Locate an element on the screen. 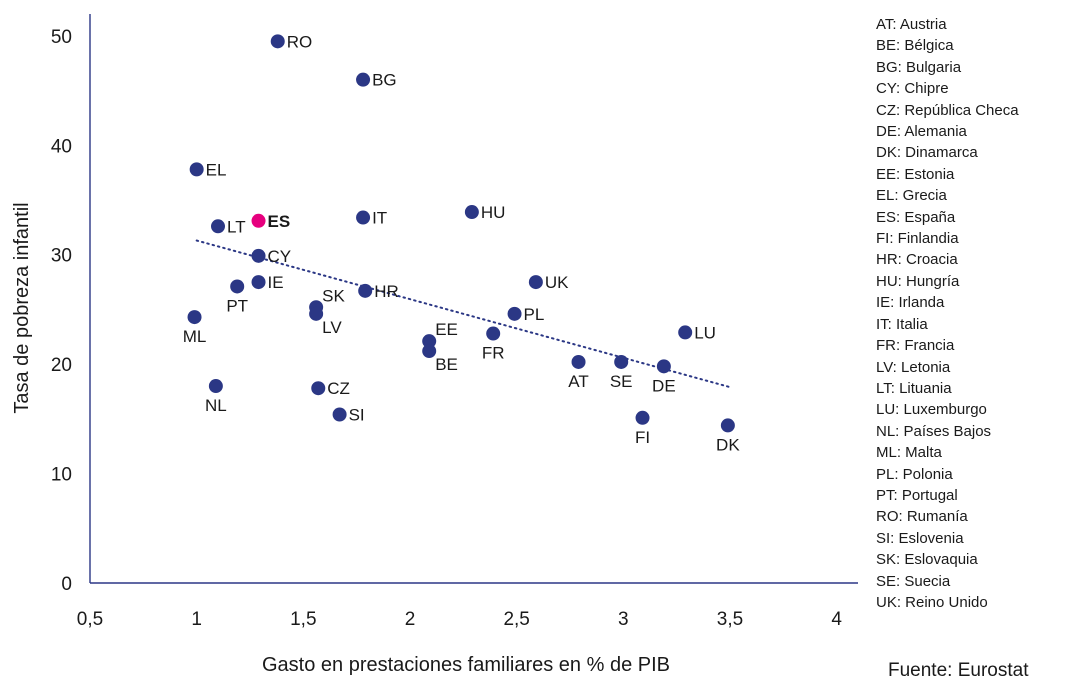 This screenshot has width=1067, height=682. point-label-bg: BG is located at coordinates (384, 80).